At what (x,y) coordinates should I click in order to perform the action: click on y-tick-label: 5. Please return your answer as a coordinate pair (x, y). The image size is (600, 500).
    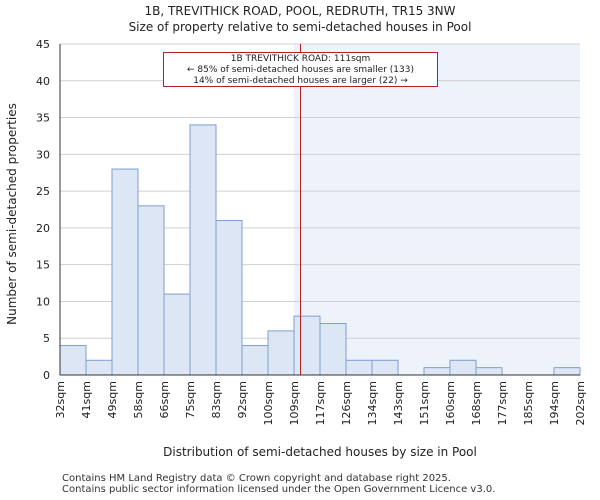
    Looking at the image, I should click on (46, 338).